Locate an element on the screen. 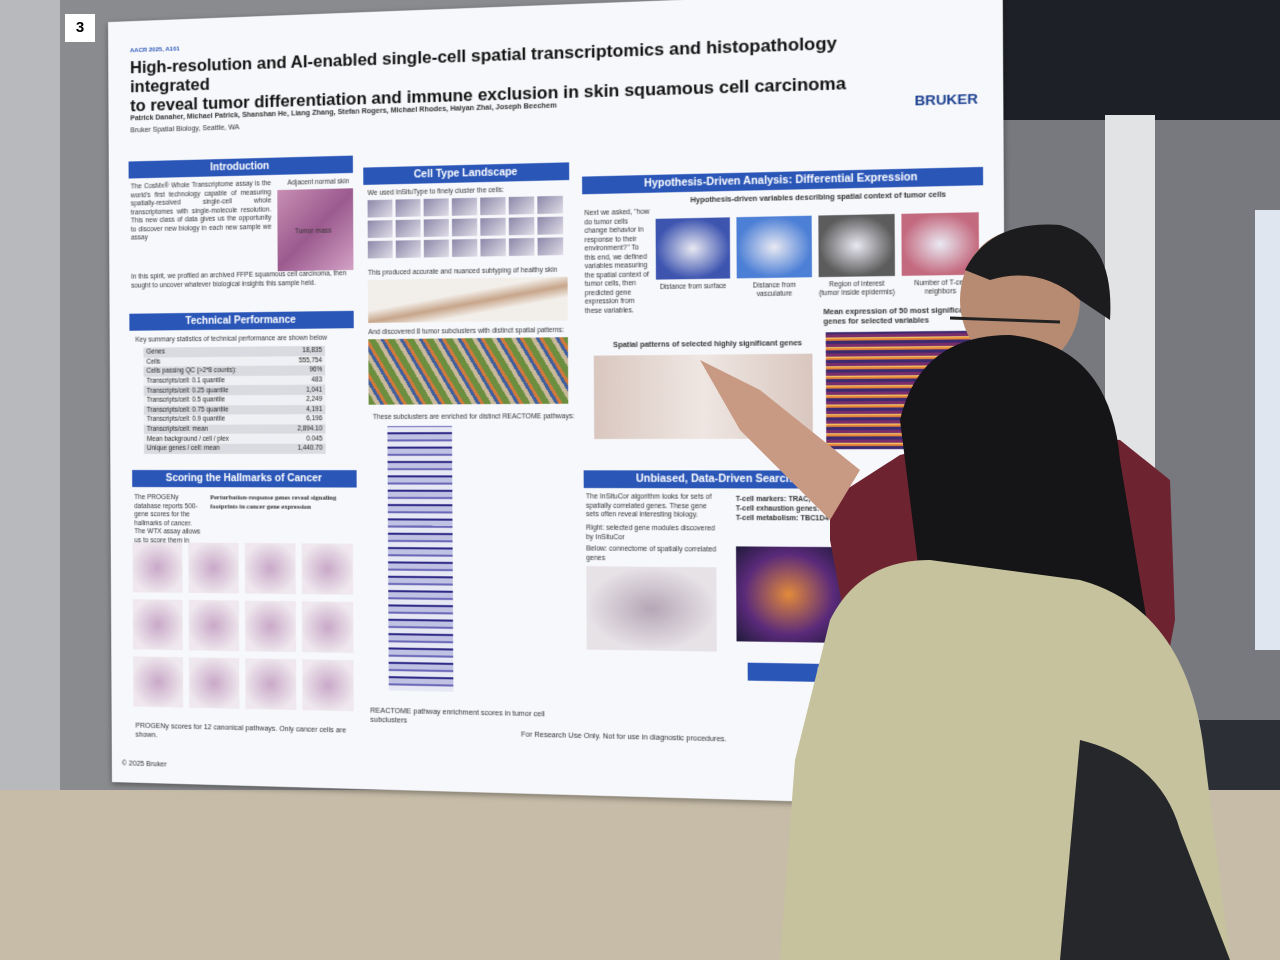  board-number: 3 is located at coordinates (80, 28).